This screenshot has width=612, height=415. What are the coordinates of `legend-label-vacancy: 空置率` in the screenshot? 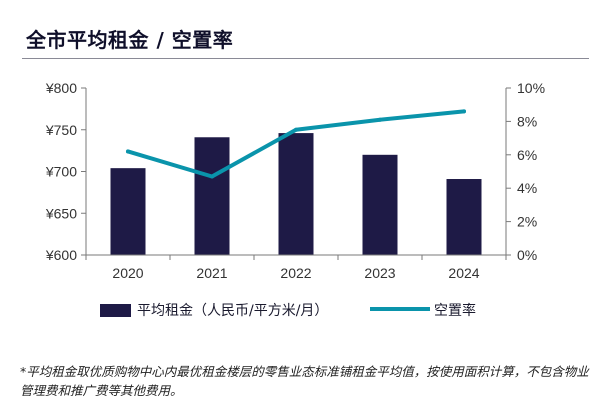 It's located at (455, 311).